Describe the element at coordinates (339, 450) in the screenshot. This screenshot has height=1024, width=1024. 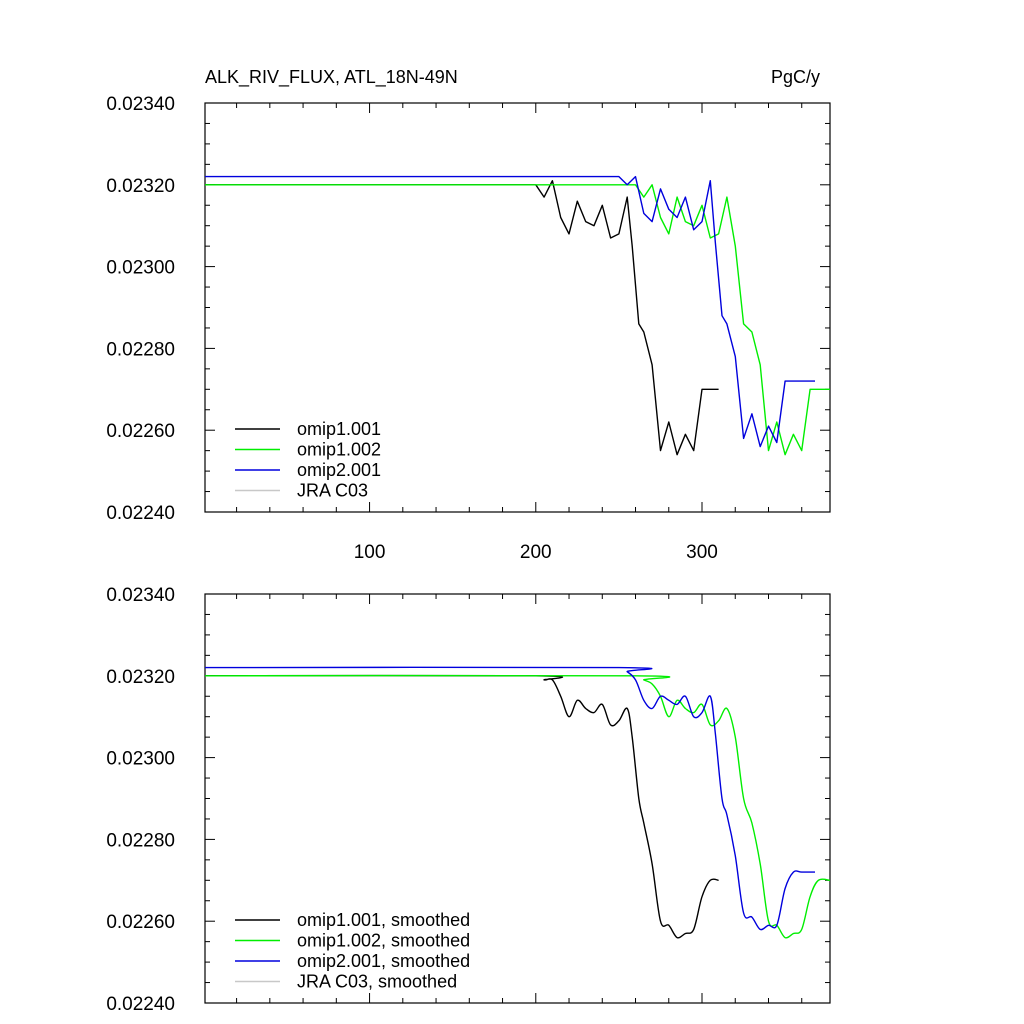
I see `legend-label: omip1.002` at that location.